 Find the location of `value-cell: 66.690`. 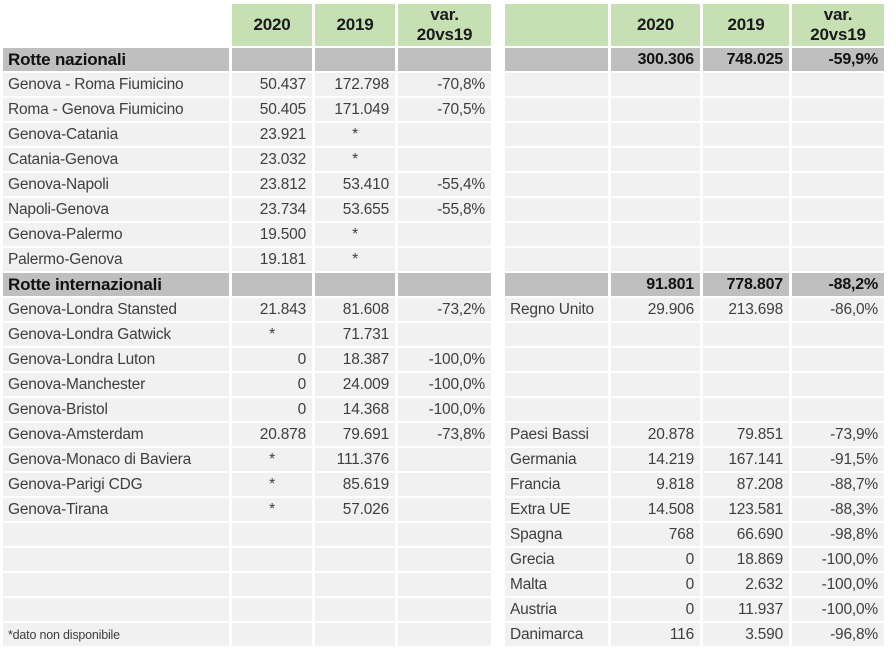

value-cell: 66.690 is located at coordinates (746, 534).